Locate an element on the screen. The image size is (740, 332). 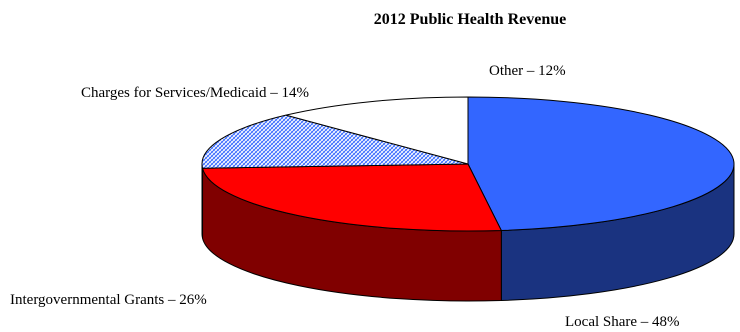
slice-label-charges-for-services: Charges for Services/Medicaid – 14% is located at coordinates (195, 93).